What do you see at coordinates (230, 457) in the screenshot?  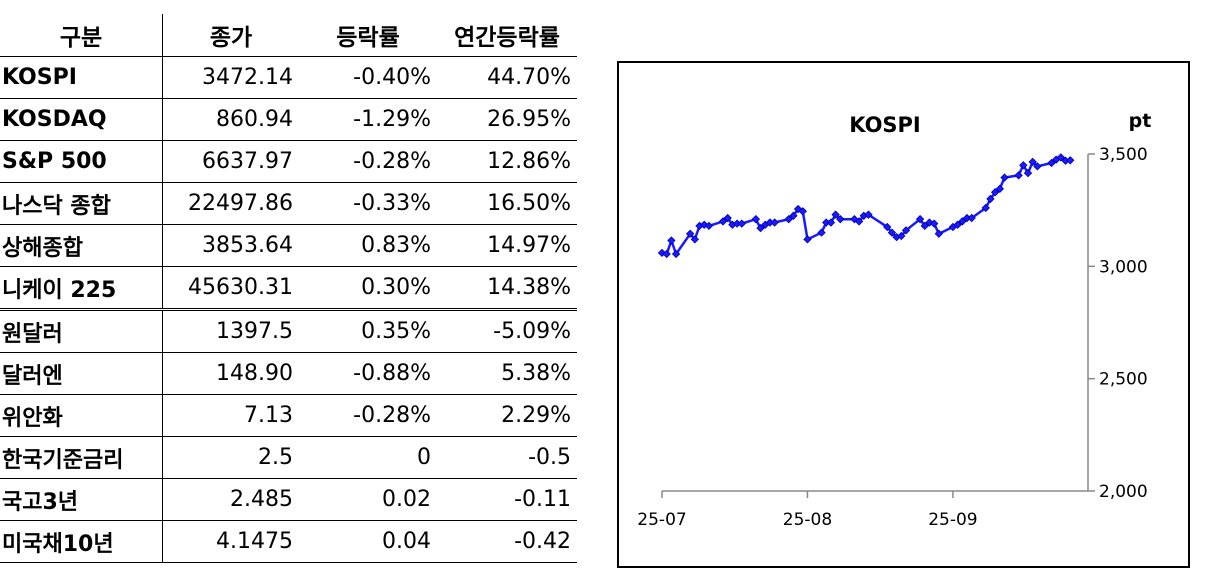 I see `row-close: 2.5` at bounding box center [230, 457].